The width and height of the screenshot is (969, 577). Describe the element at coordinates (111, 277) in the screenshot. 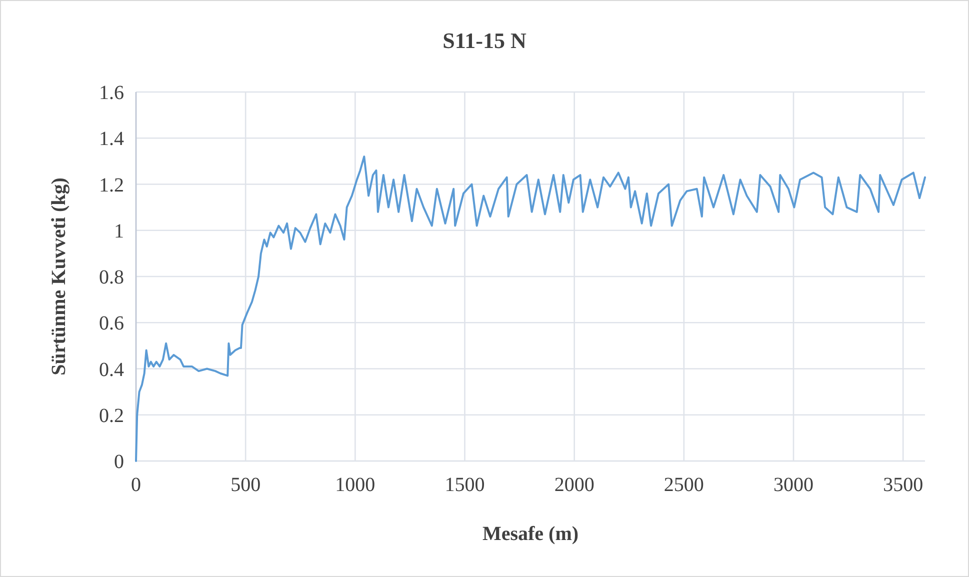

I see `y-tick-label: 0.8` at that location.